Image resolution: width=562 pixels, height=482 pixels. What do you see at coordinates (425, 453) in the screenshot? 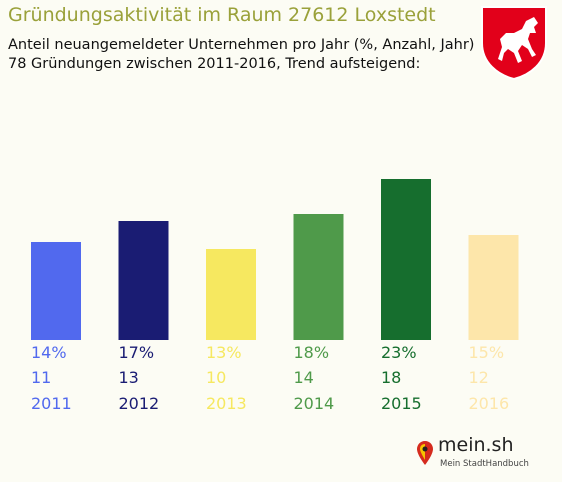
I see `map-pin-icon` at bounding box center [425, 453].